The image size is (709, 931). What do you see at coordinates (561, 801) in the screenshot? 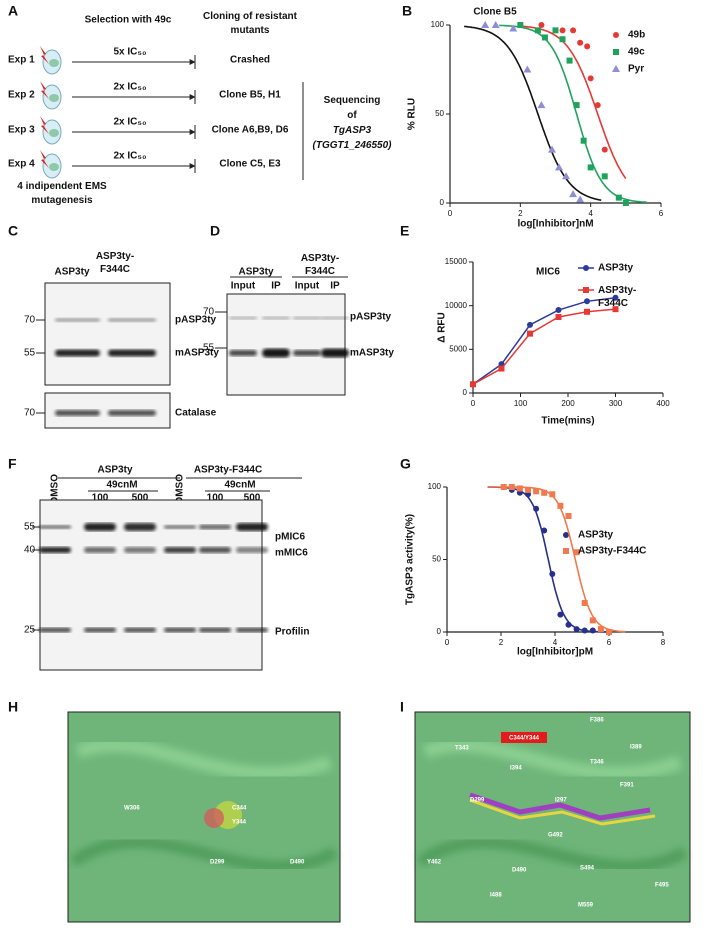
I see `residue-label: I297` at bounding box center [561, 801].